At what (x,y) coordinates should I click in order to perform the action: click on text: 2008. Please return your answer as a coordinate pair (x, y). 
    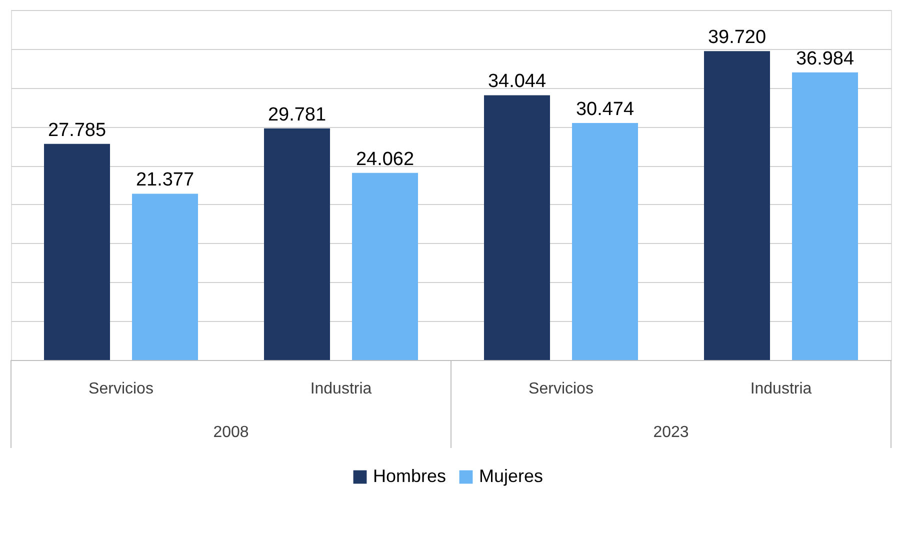
    Looking at the image, I should click on (231, 432).